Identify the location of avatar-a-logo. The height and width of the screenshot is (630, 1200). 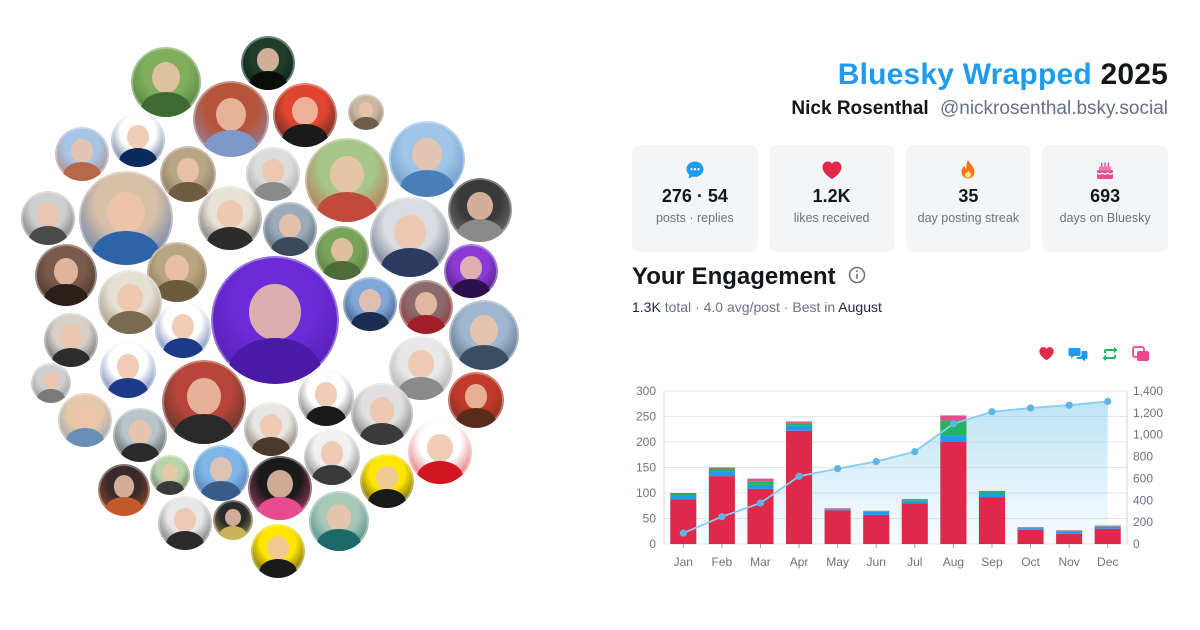
(128, 370).